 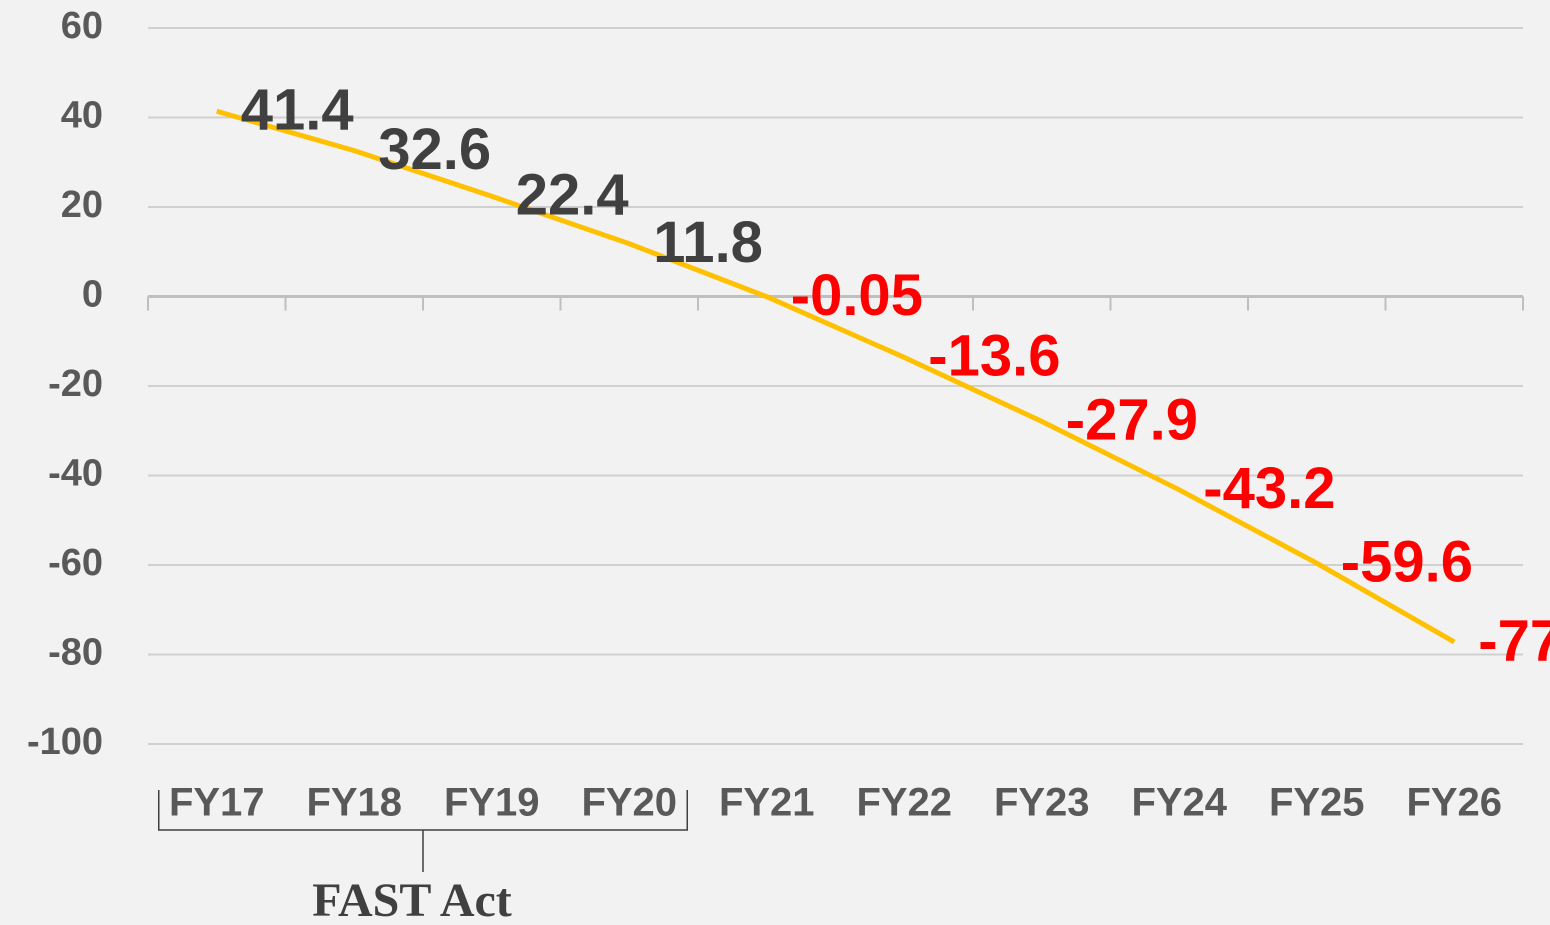 I want to click on data-label: -43.2, so click(x=1269, y=488).